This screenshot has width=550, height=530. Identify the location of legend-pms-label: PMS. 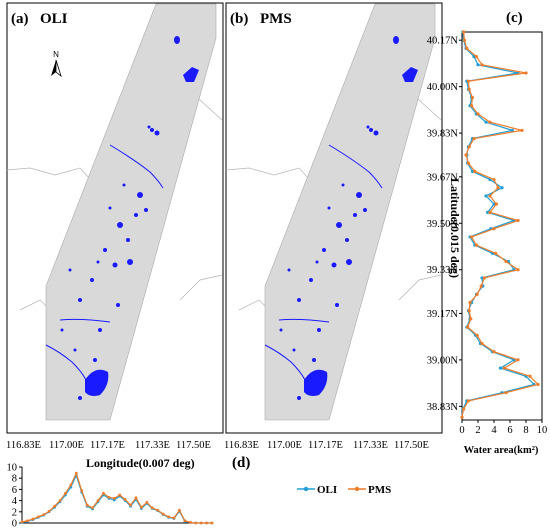
(379, 490).